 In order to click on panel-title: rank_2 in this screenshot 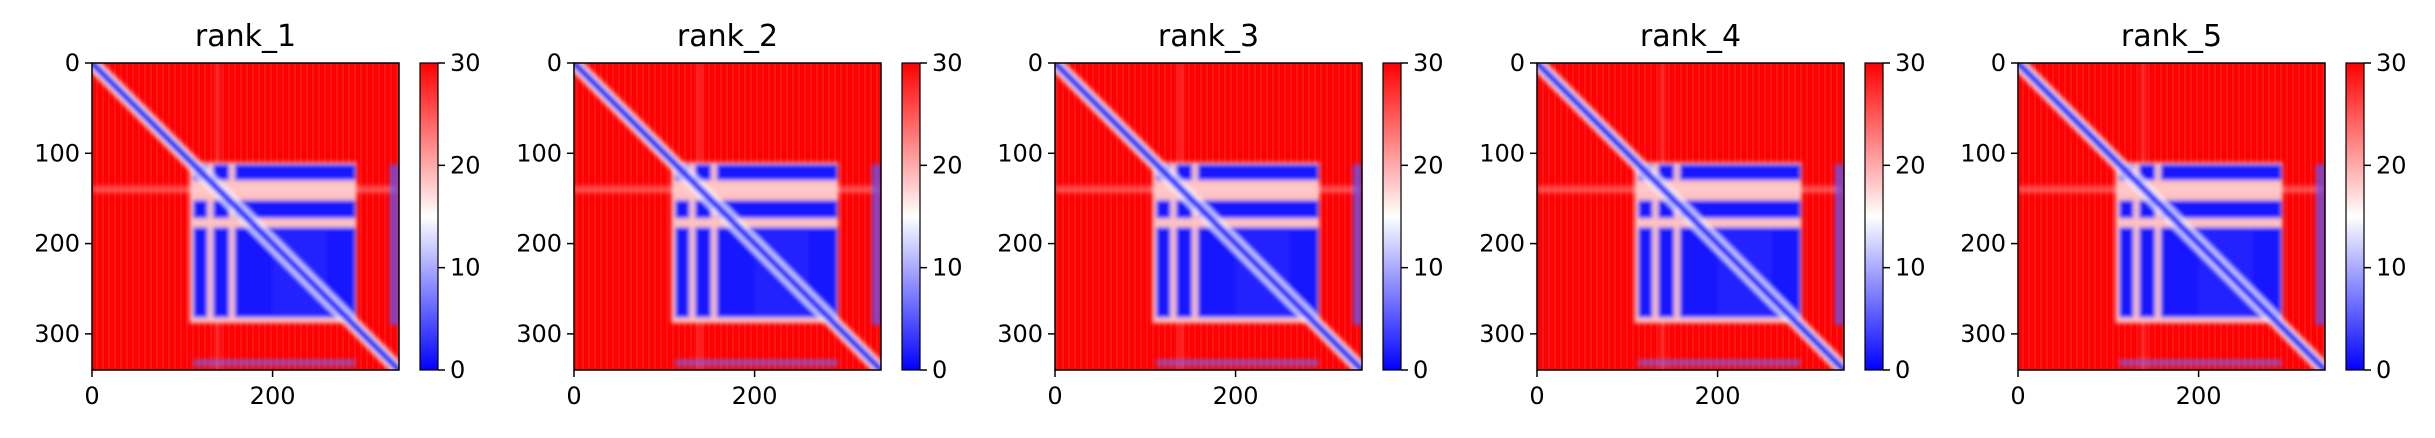, I will do `click(727, 36)`.